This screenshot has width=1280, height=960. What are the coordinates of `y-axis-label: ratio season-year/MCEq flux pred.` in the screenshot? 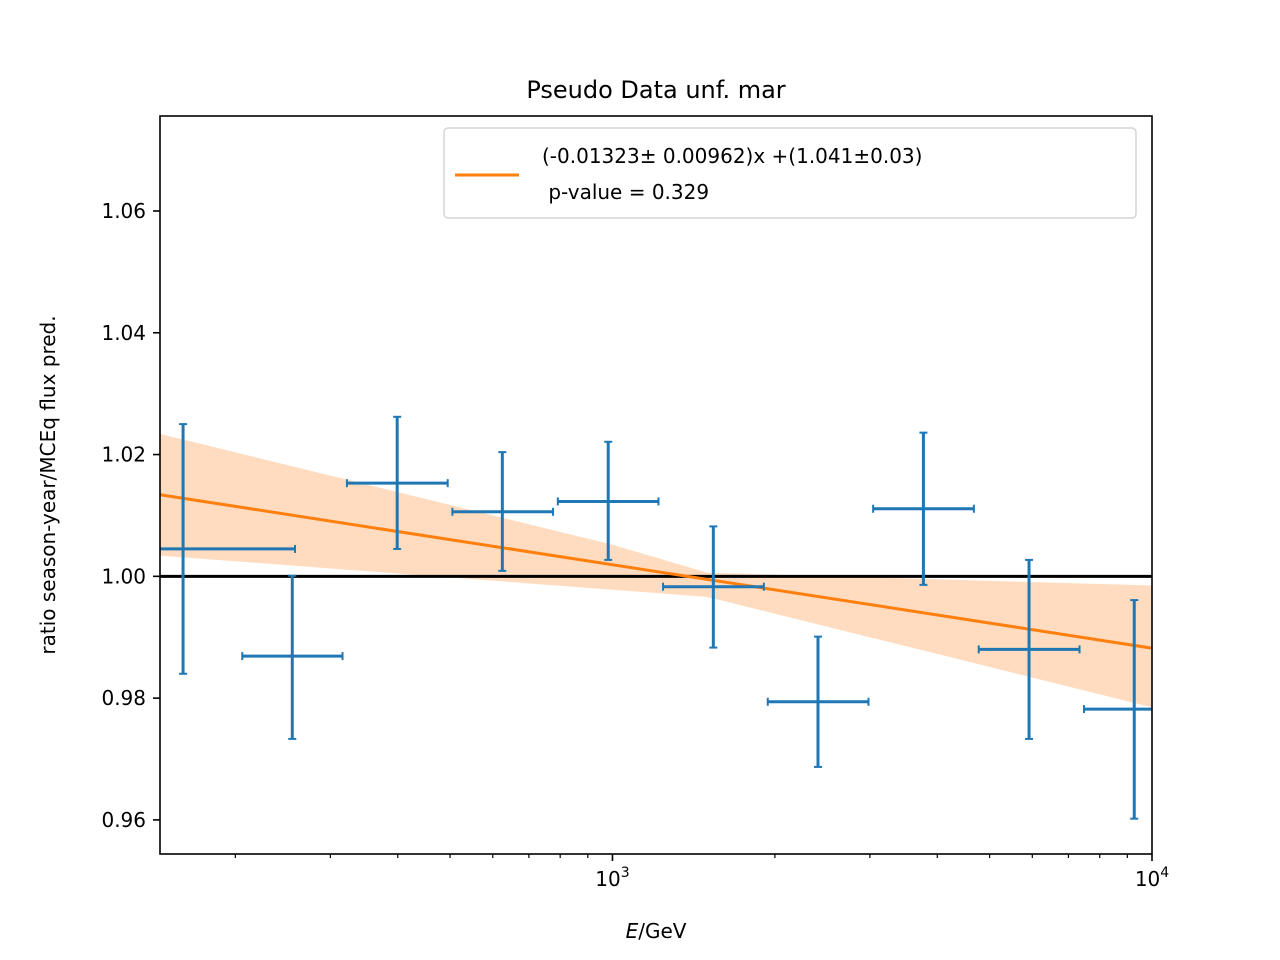 It's located at (48, 484).